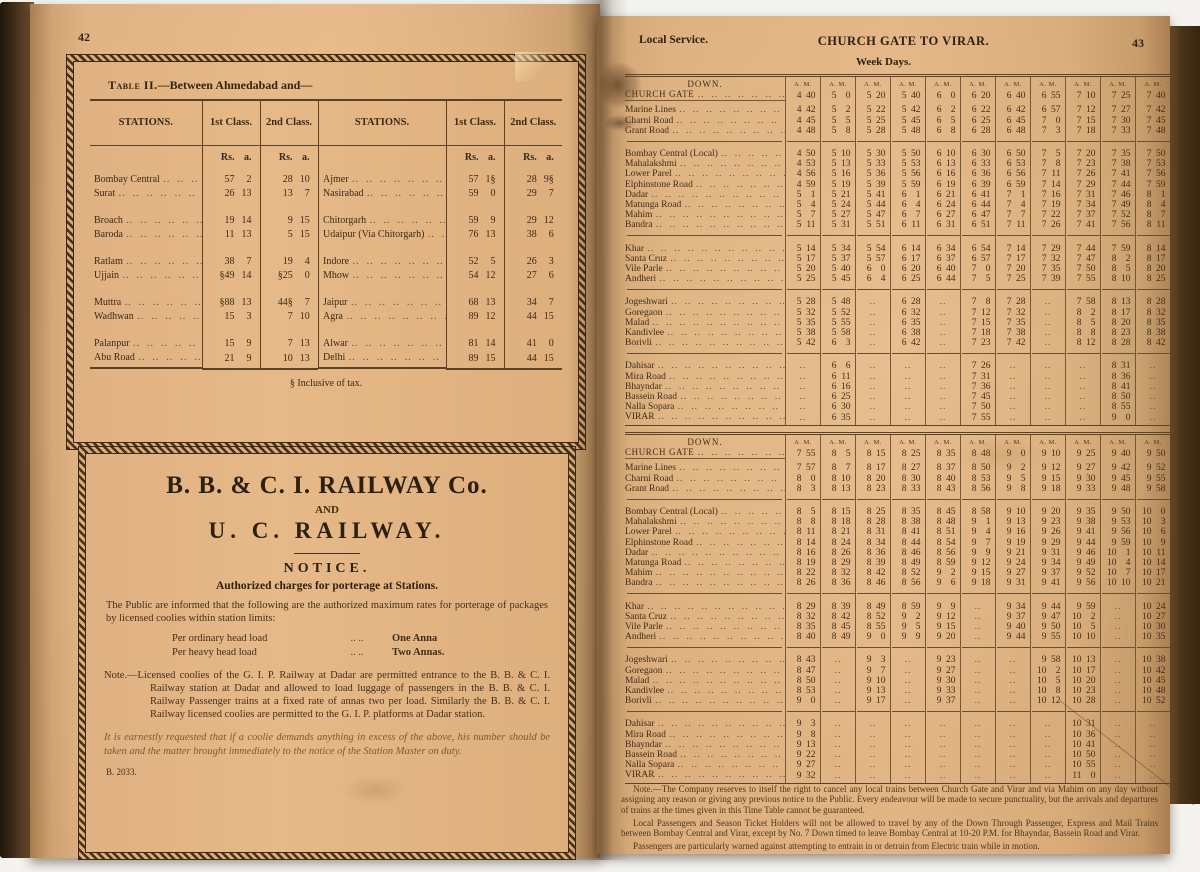  What do you see at coordinates (1048, 542) in the screenshot?
I see `time-cell: 9 29` at bounding box center [1048, 542].